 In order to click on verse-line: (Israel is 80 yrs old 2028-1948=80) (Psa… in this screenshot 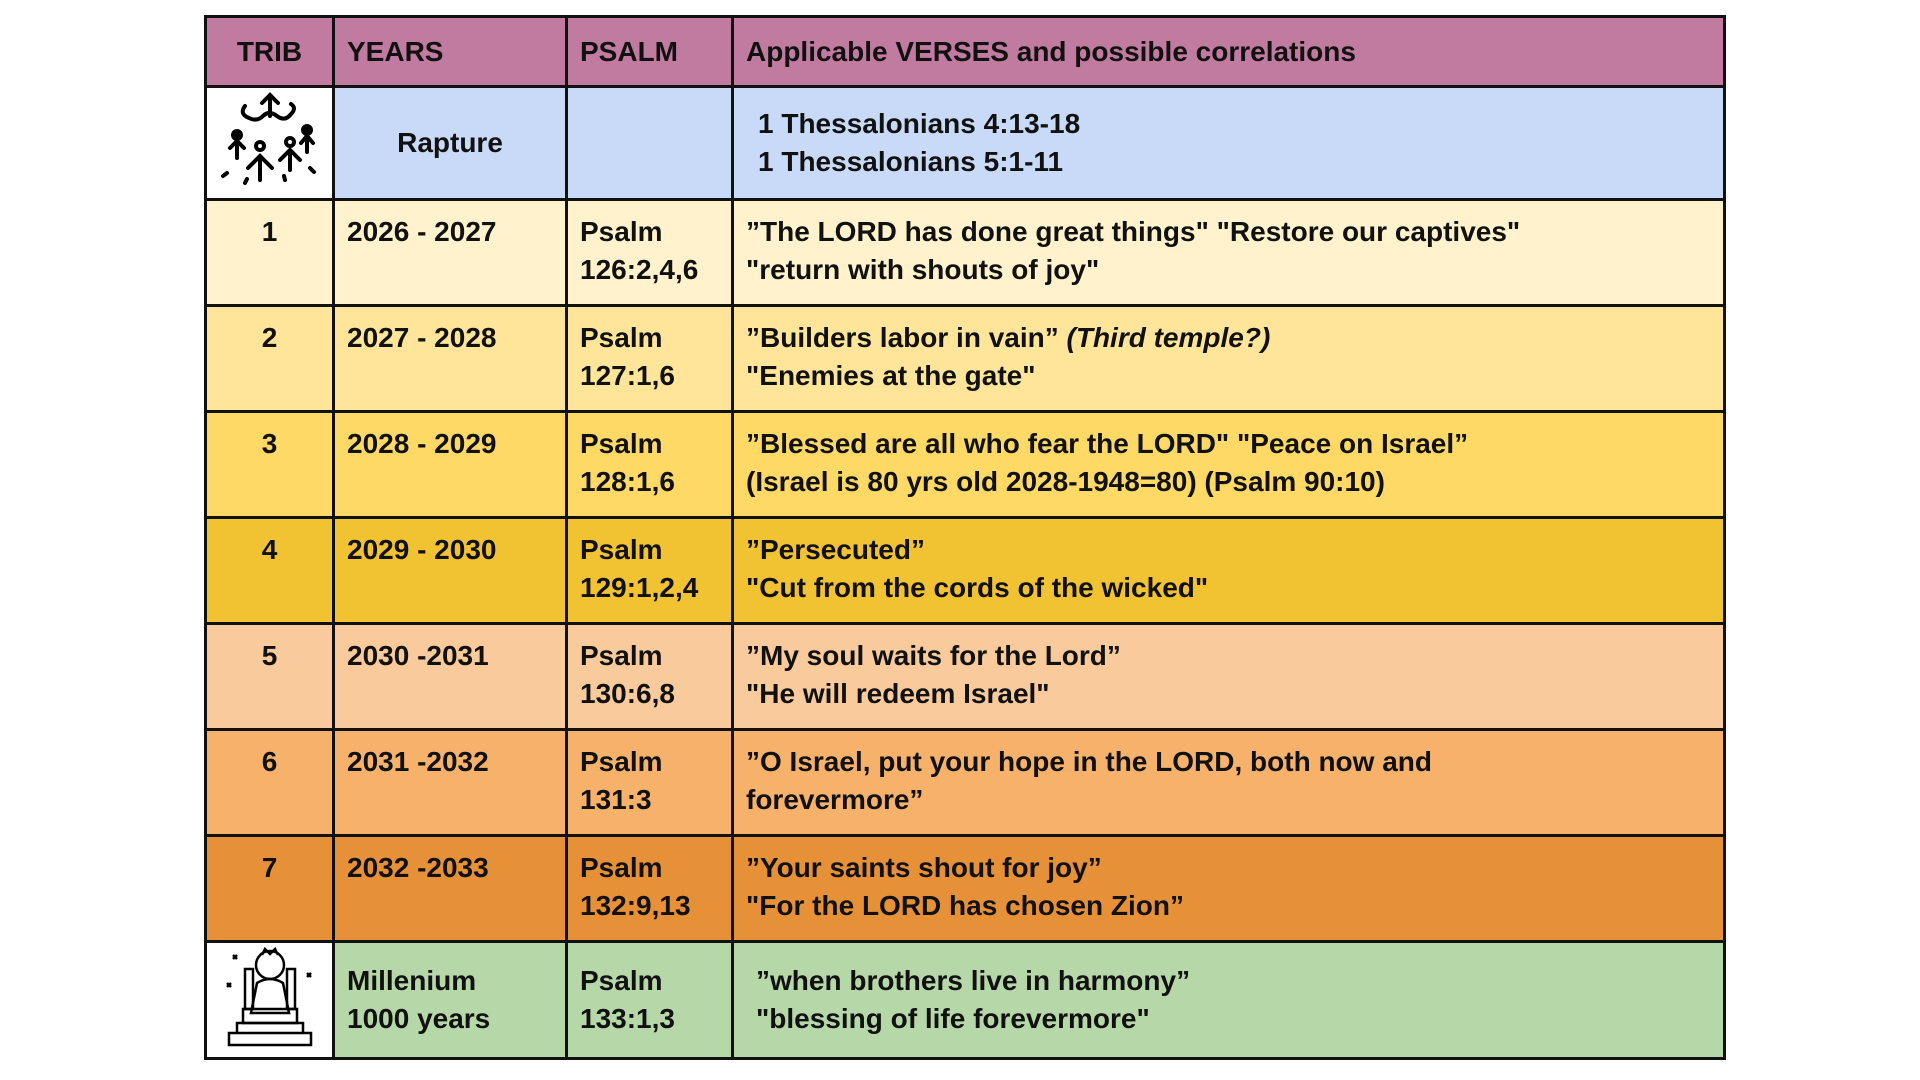, I will do `click(1065, 481)`.